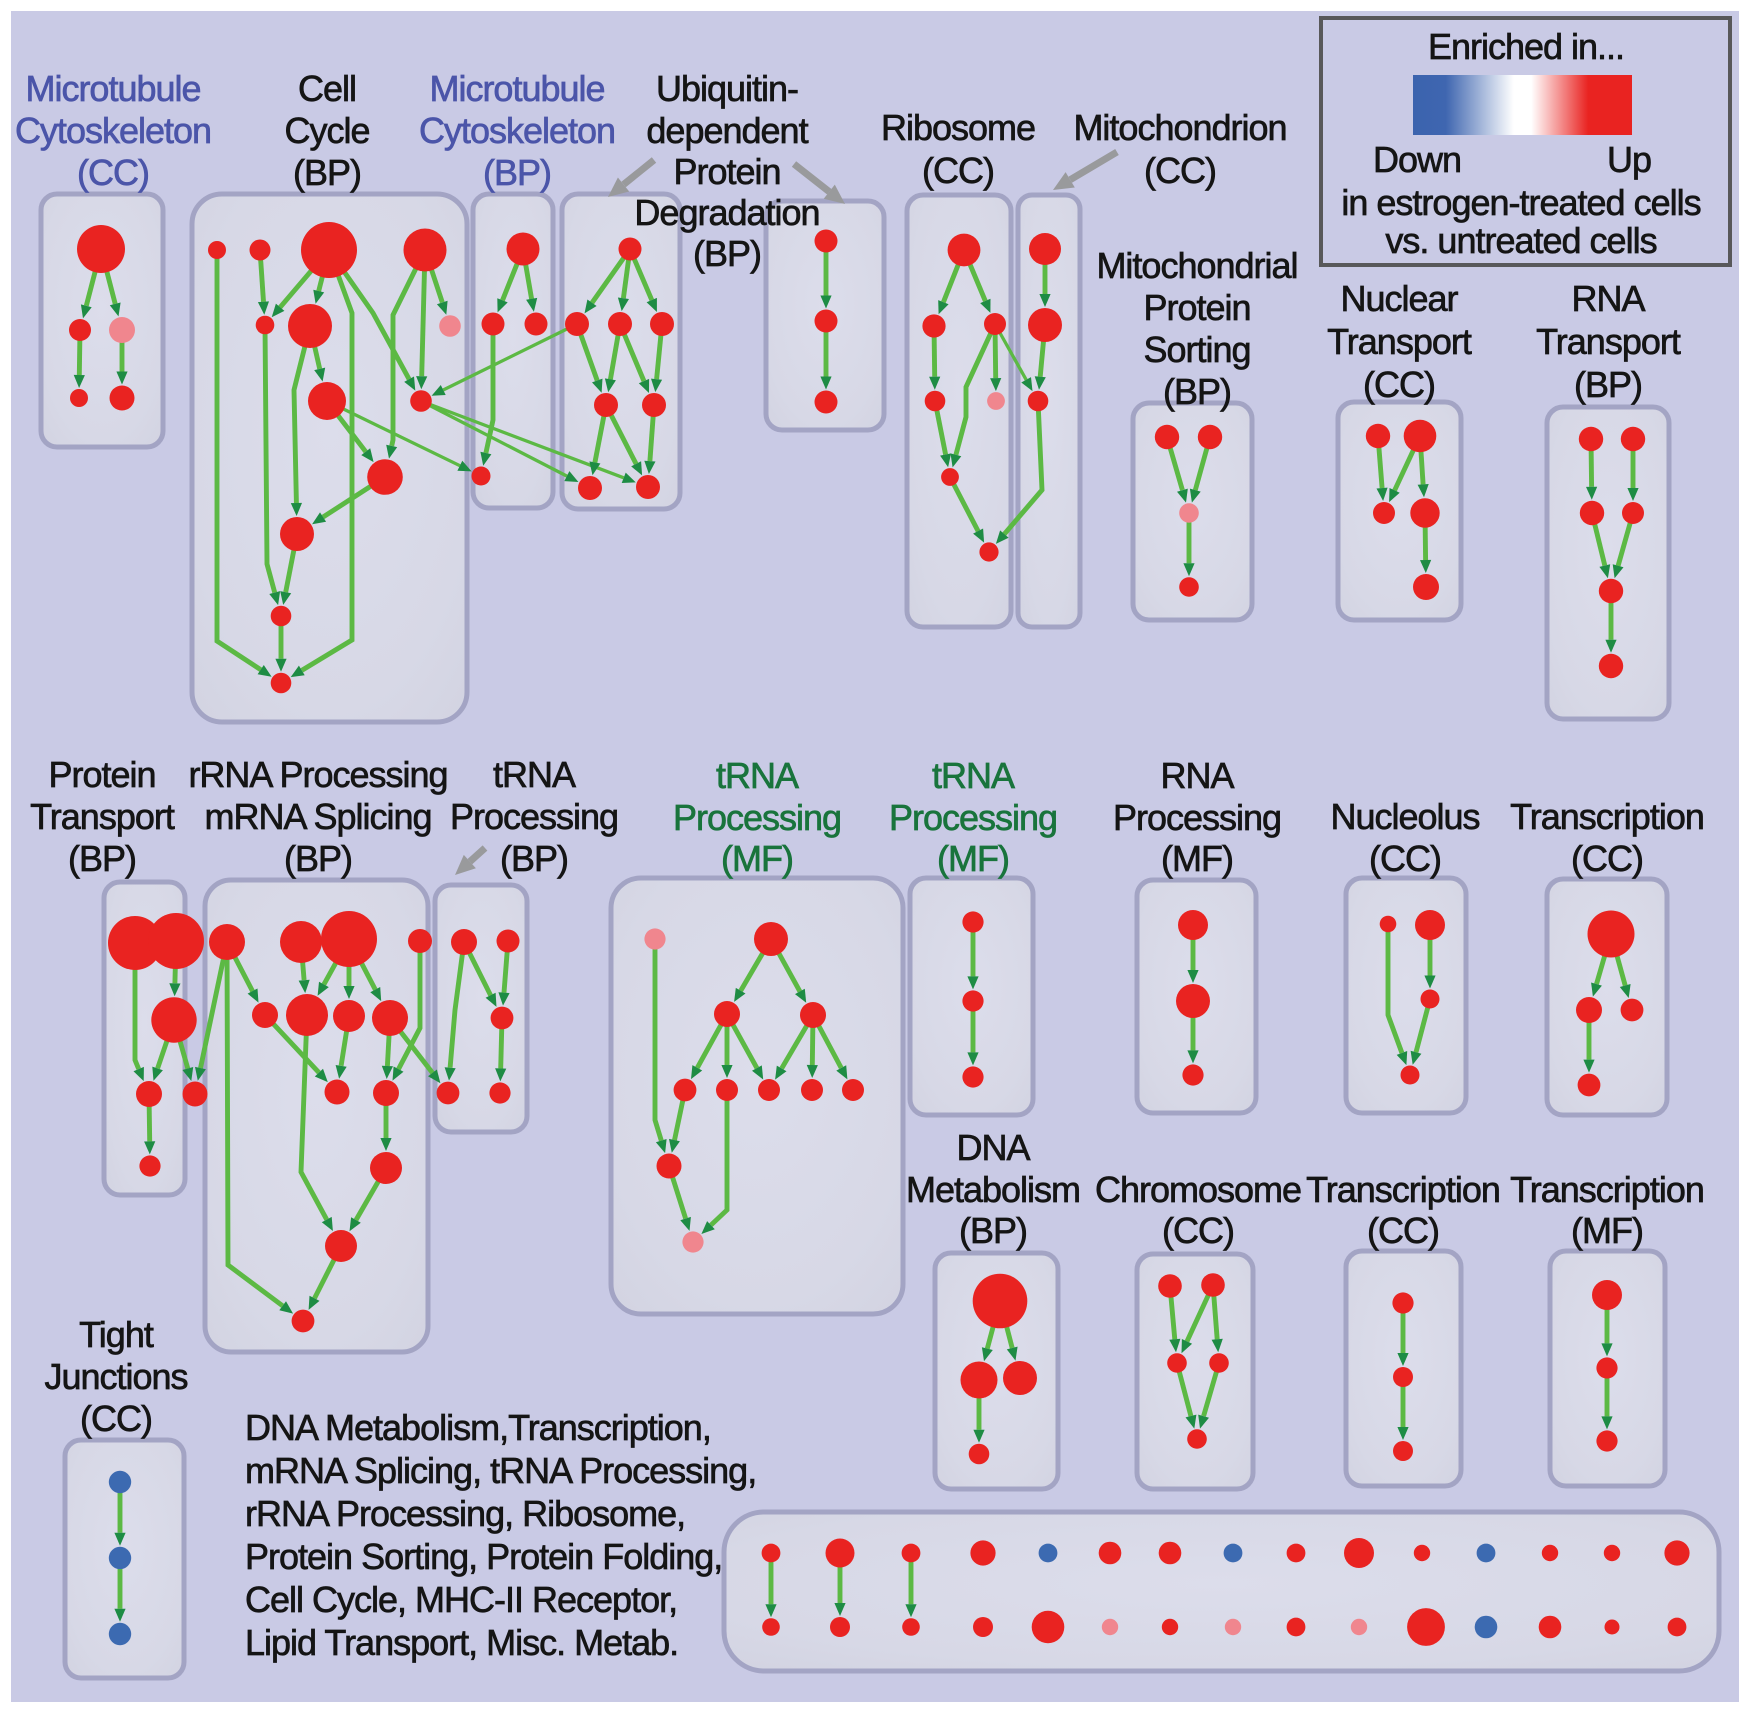 This screenshot has width=1750, height=1715. What do you see at coordinates (1404, 816) in the screenshot?
I see `svg-text: Nucleolus` at bounding box center [1404, 816].